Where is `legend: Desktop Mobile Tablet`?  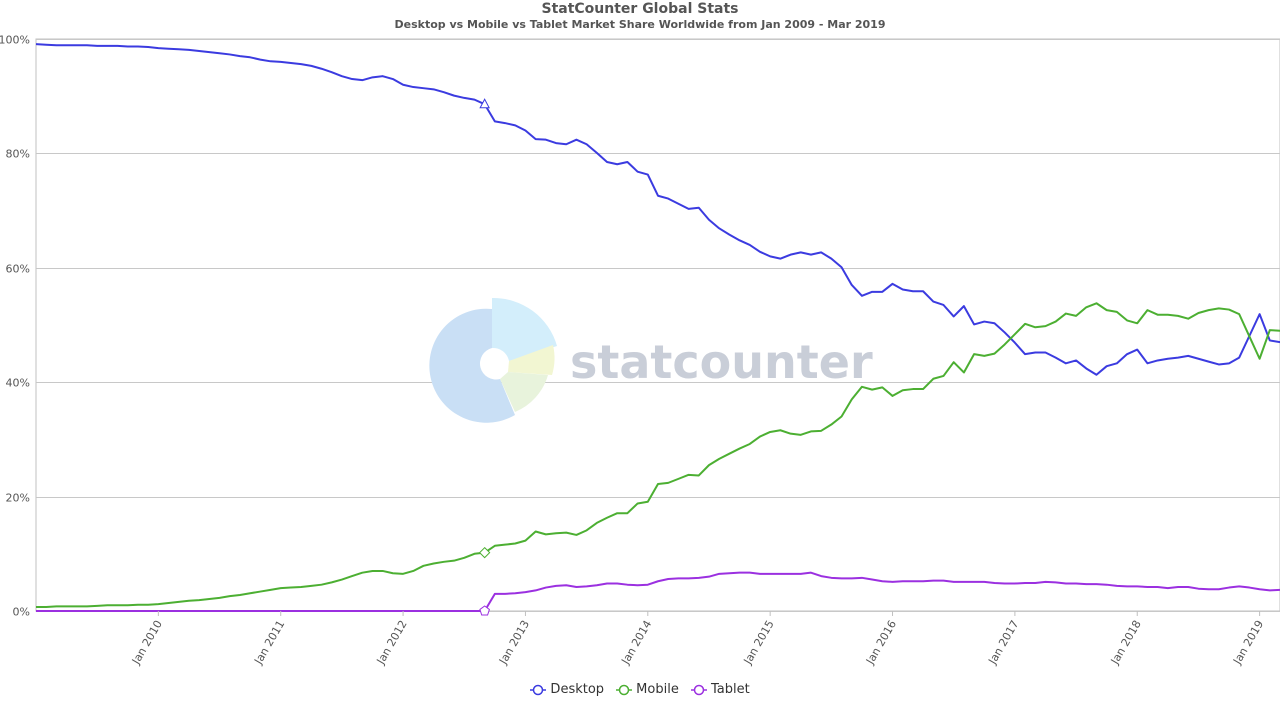 legend: Desktop Mobile Tablet is located at coordinates (640, 689).